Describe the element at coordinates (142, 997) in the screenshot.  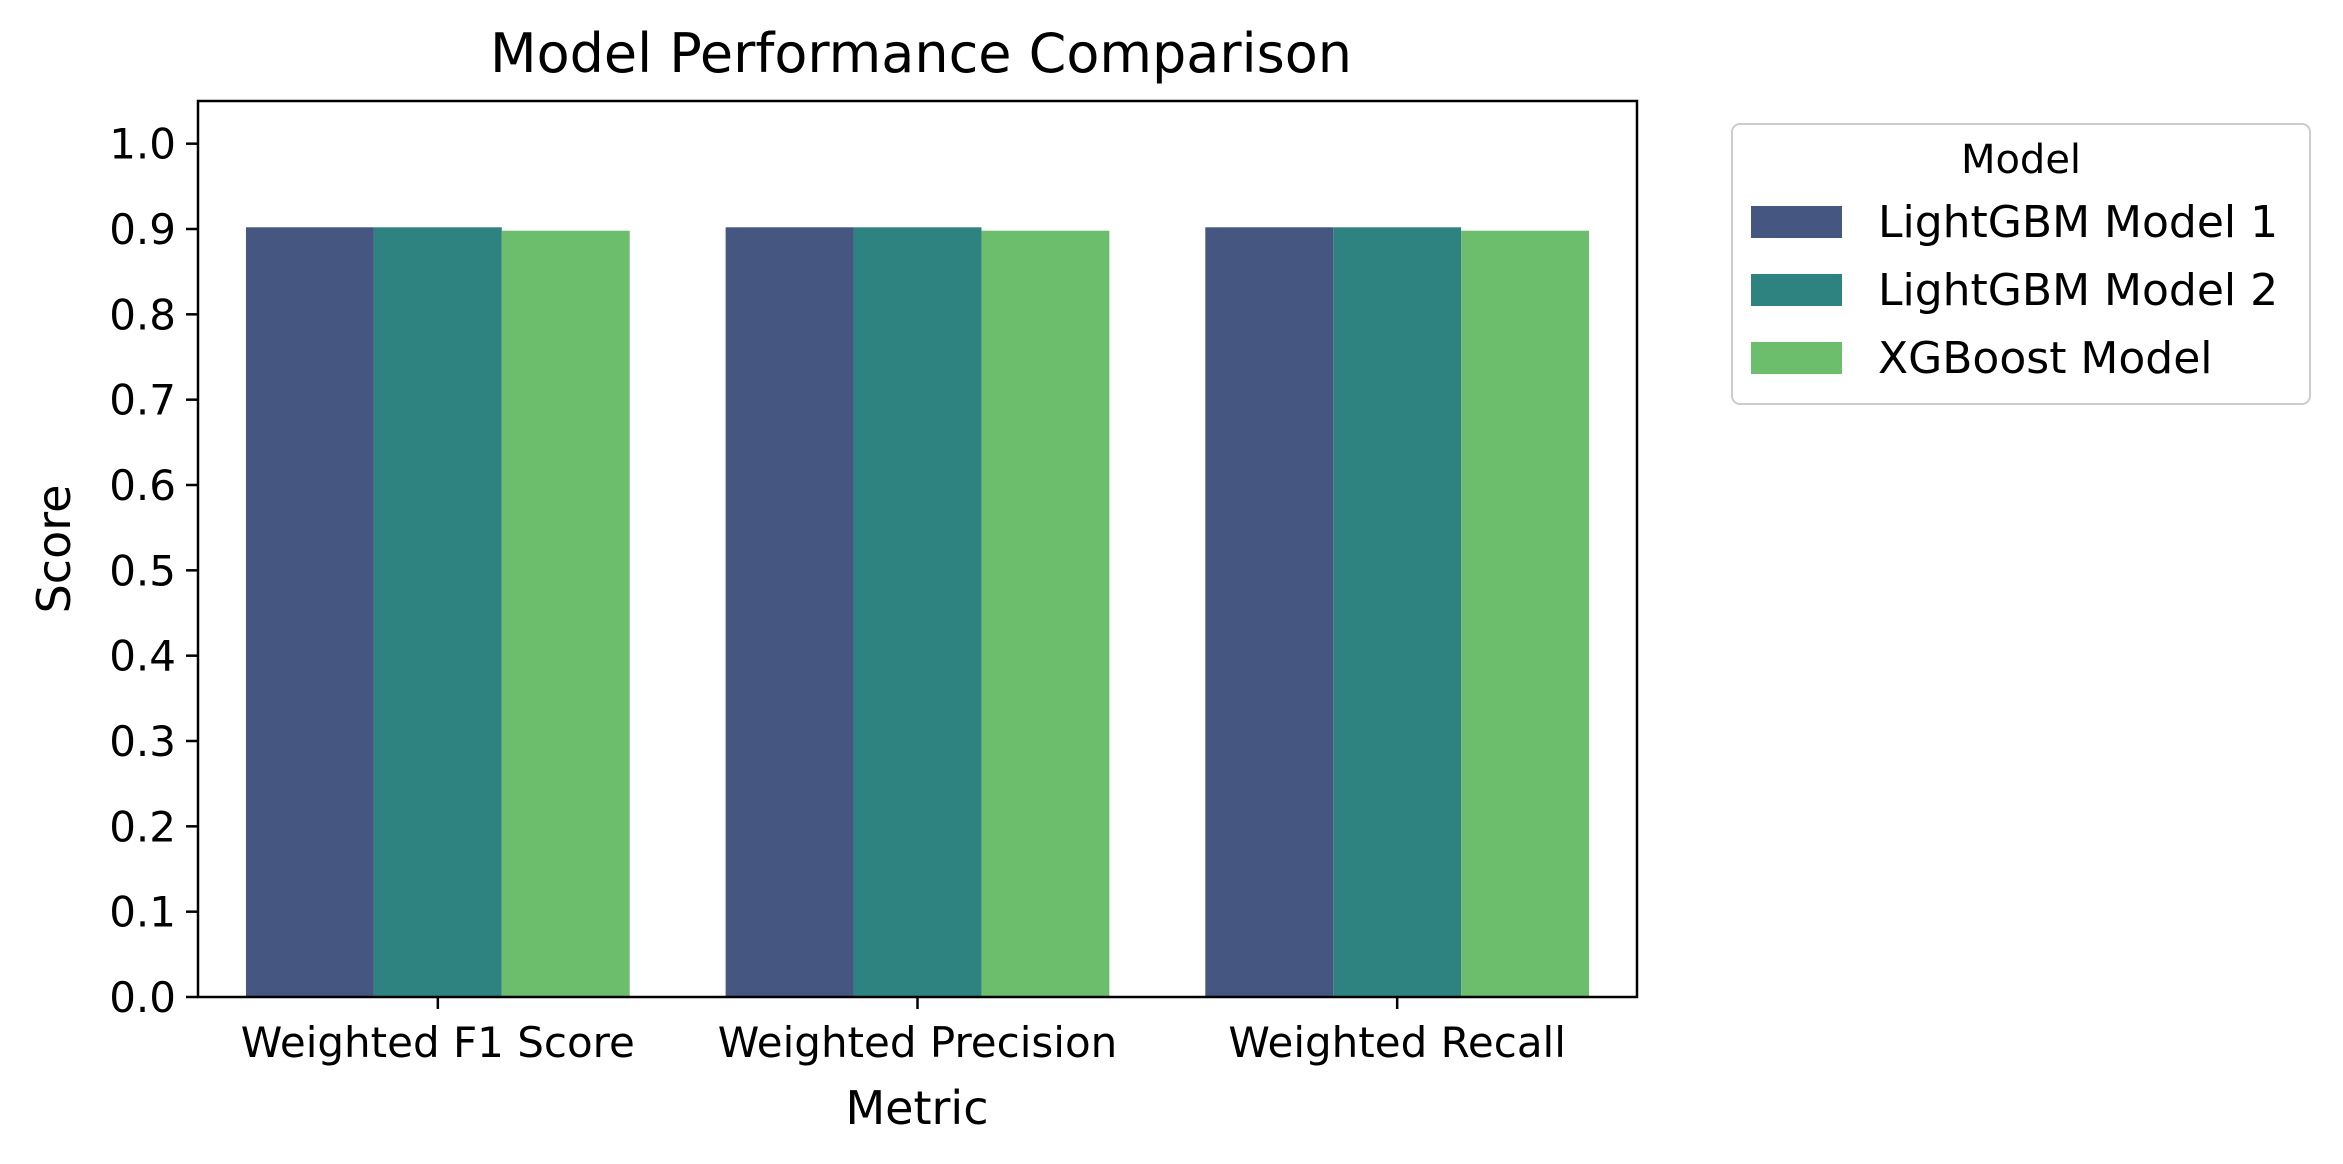
I see `y-tick-label: 0.0` at that location.